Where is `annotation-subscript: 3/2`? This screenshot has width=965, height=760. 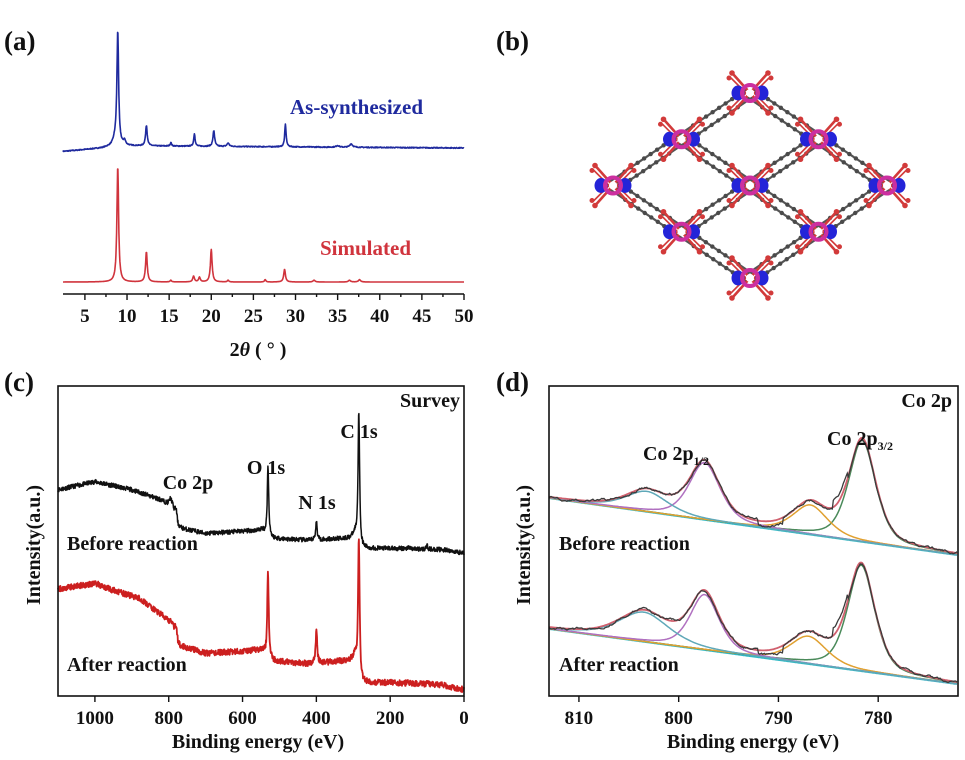
annotation-subscript: 3/2 is located at coordinates (885, 446).